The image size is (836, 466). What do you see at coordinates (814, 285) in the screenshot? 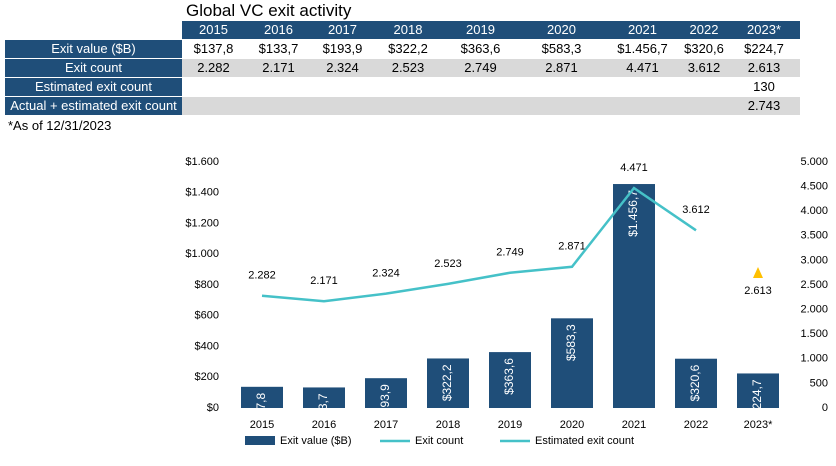
I see `y2-tick-label: 2.500` at bounding box center [814, 285].